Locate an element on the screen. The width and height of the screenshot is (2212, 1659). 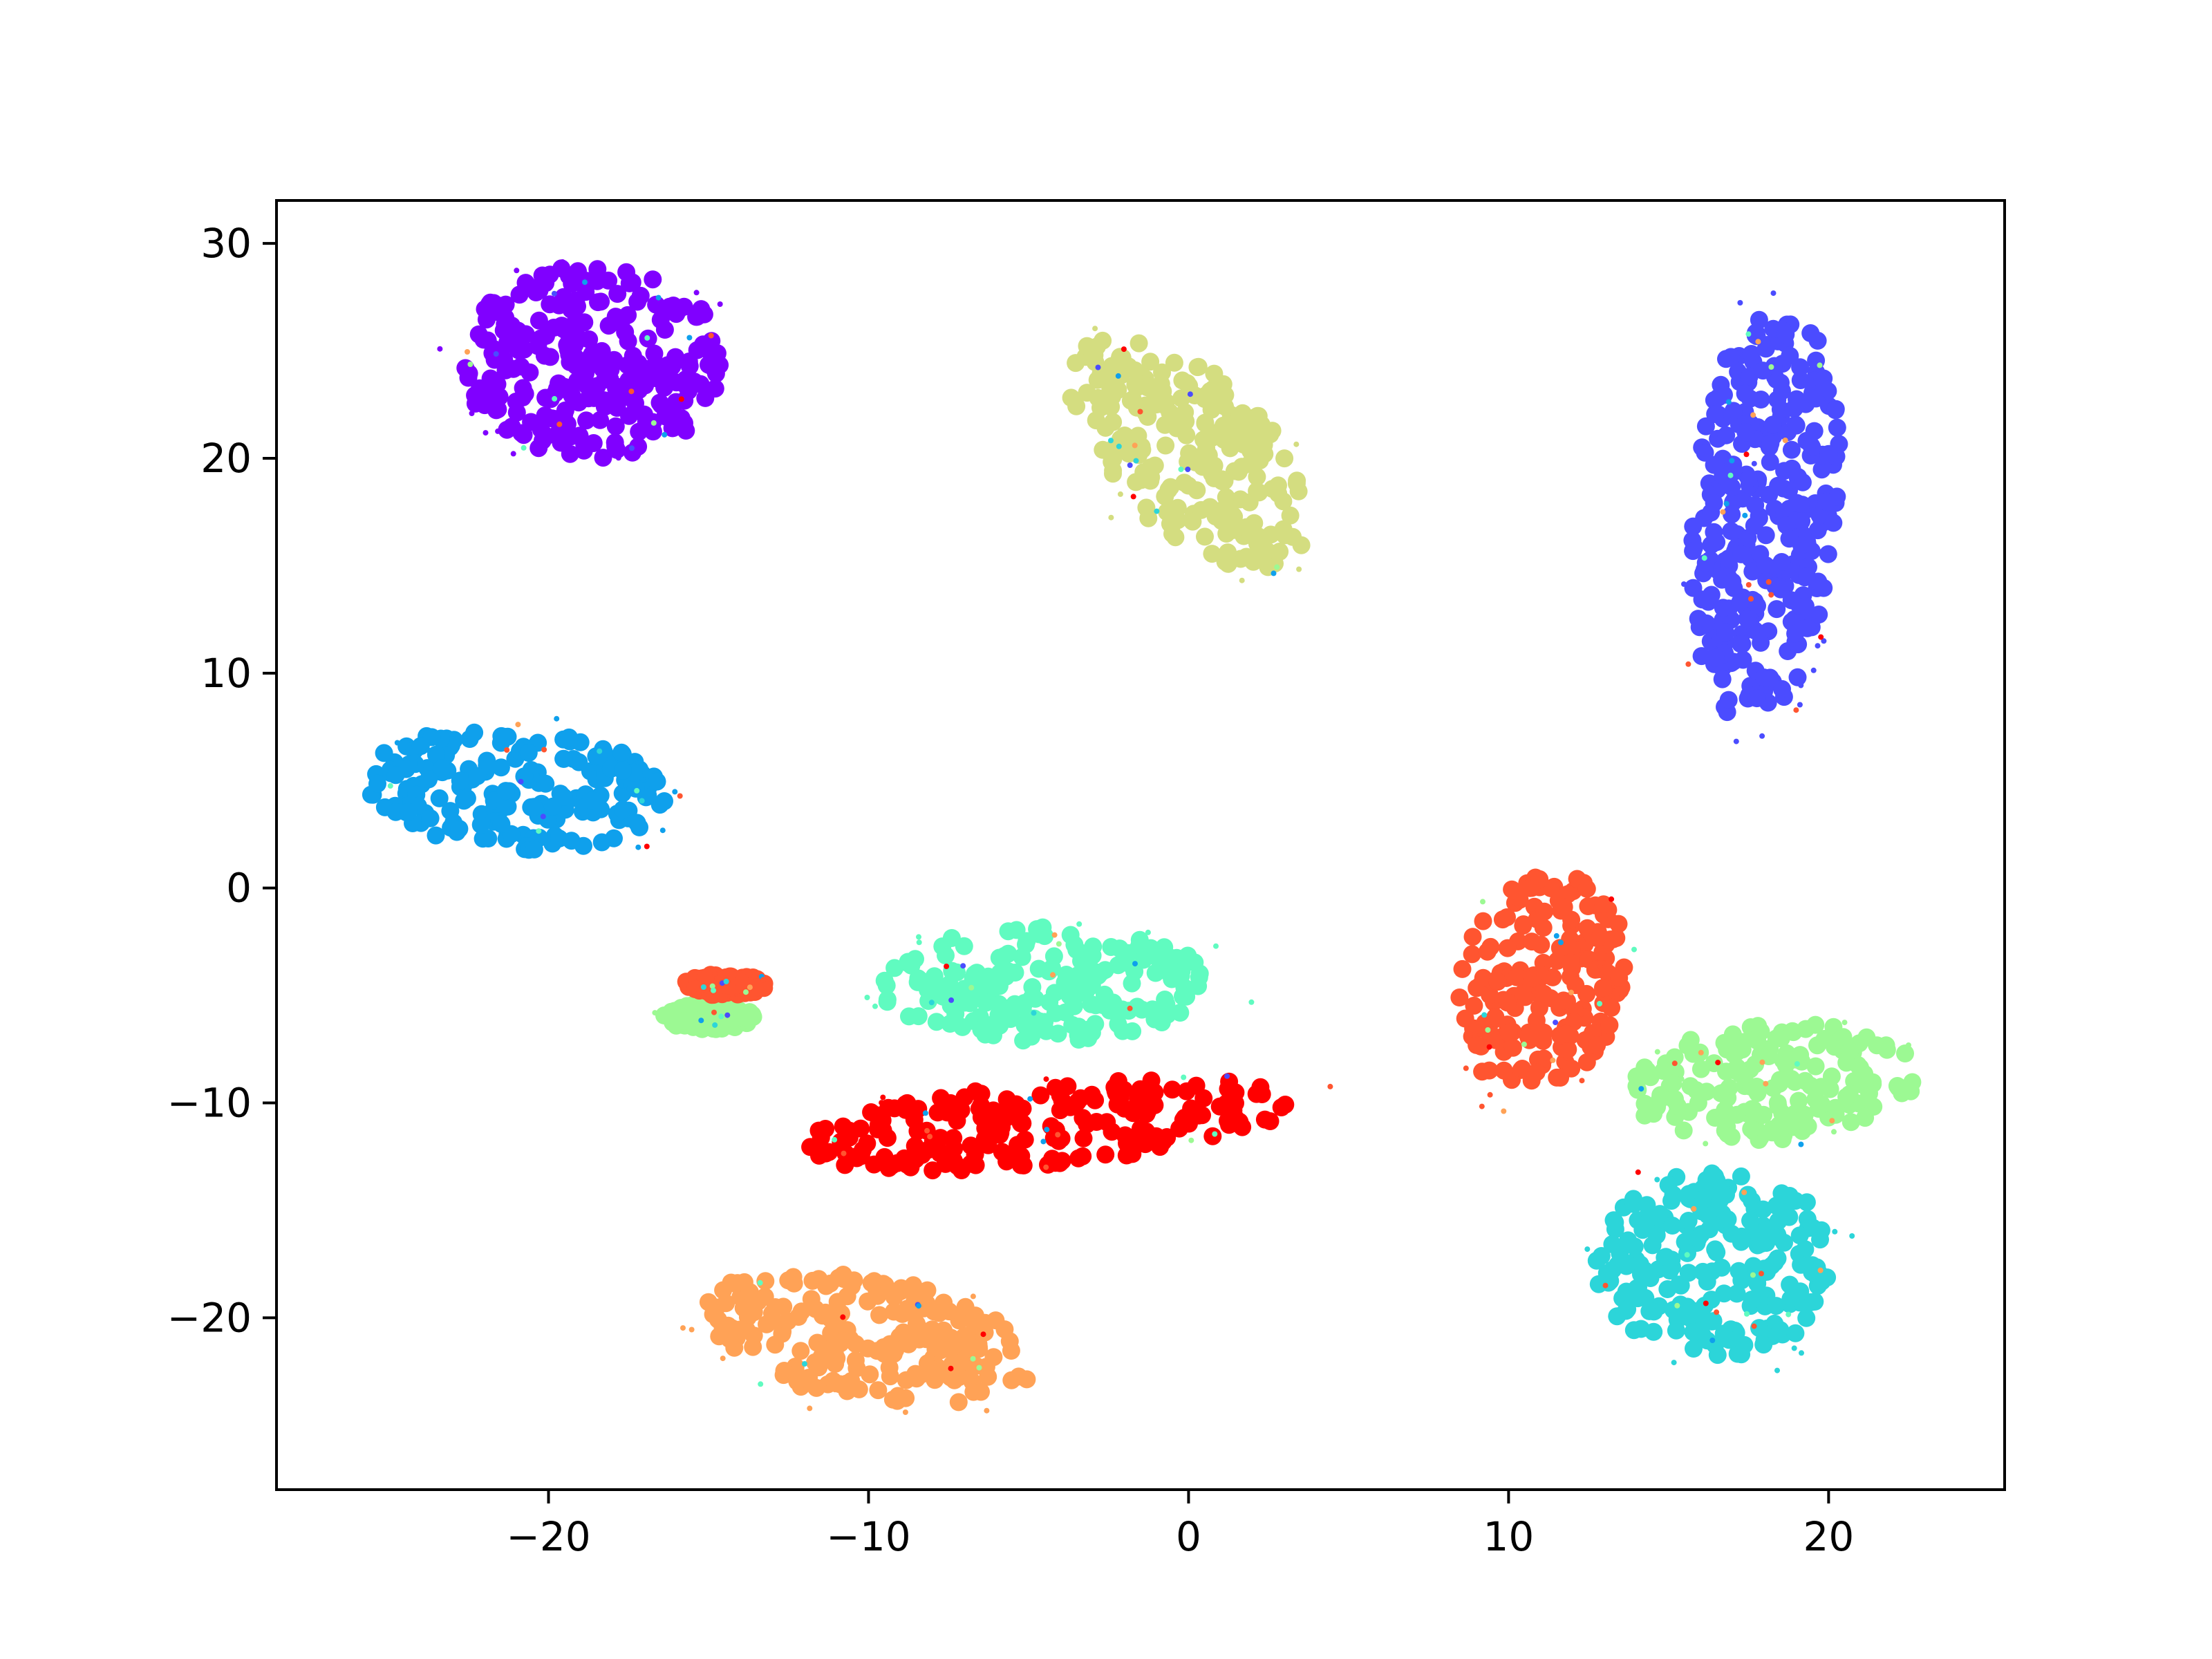
y-tick-label: 0 is located at coordinates (239, 889).